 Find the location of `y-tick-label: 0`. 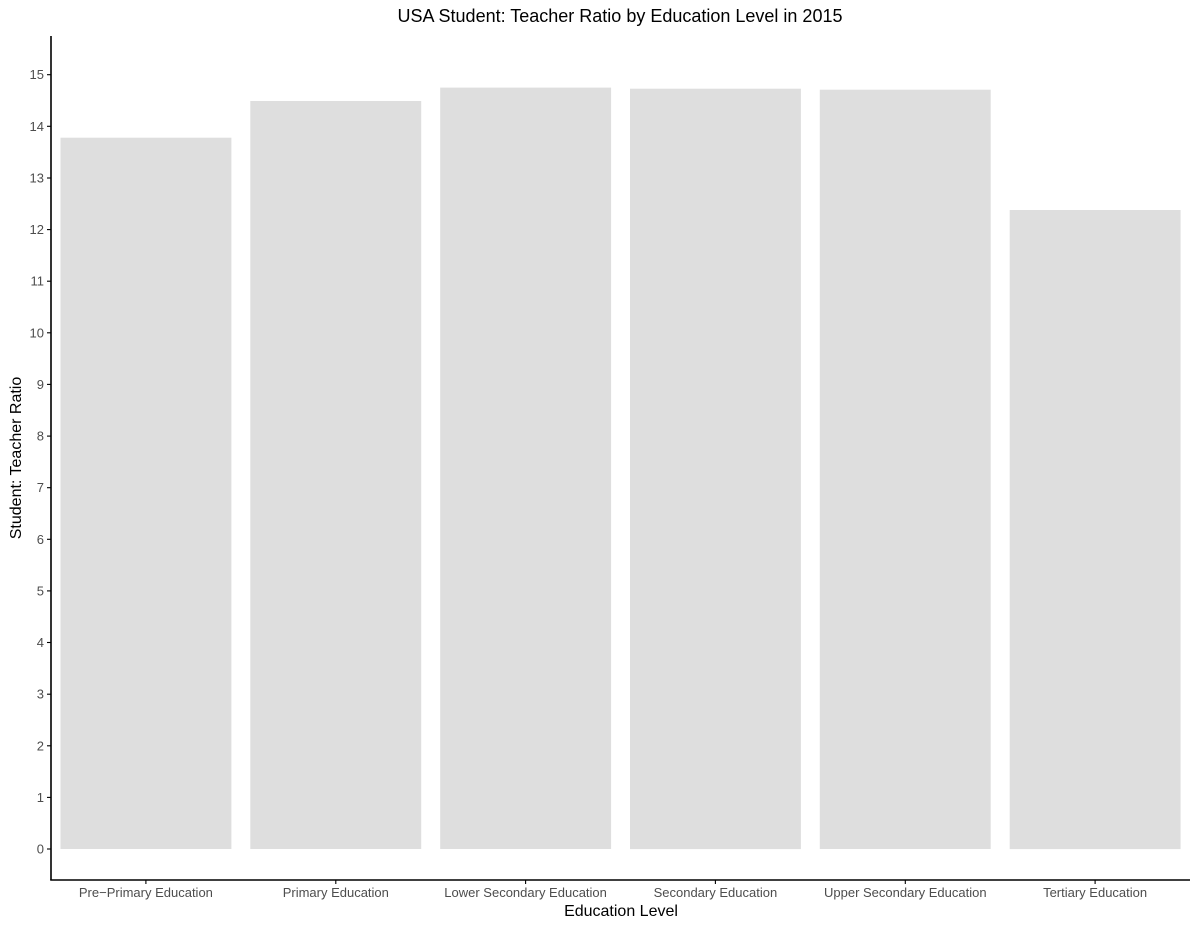

y-tick-label: 0 is located at coordinates (40, 849).